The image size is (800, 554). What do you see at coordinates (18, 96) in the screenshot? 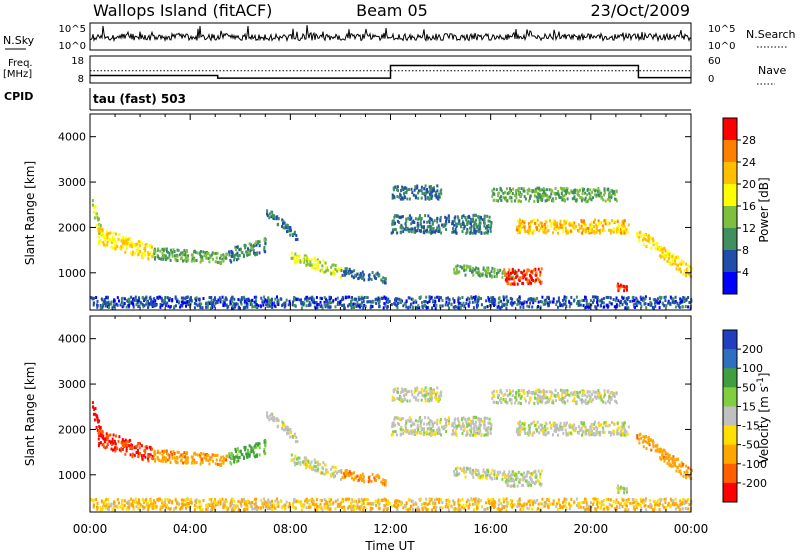
I see `cpid-label: CPID` at bounding box center [18, 96].